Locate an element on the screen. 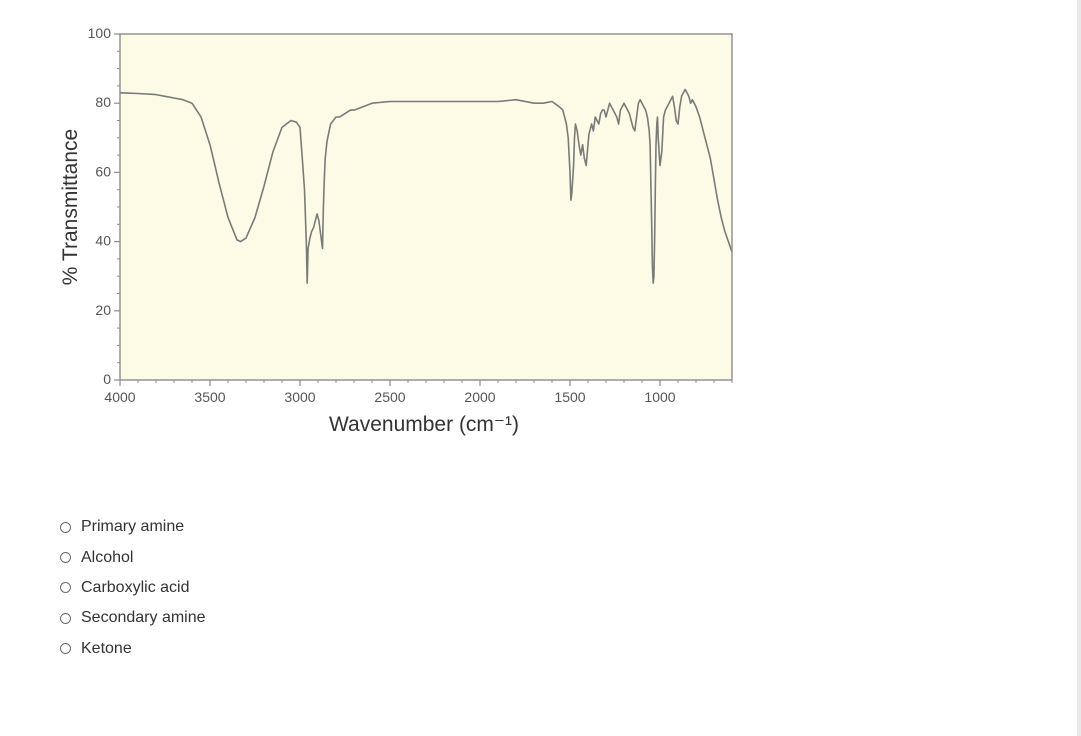  option-label: Carboxylic acid is located at coordinates (135, 587).